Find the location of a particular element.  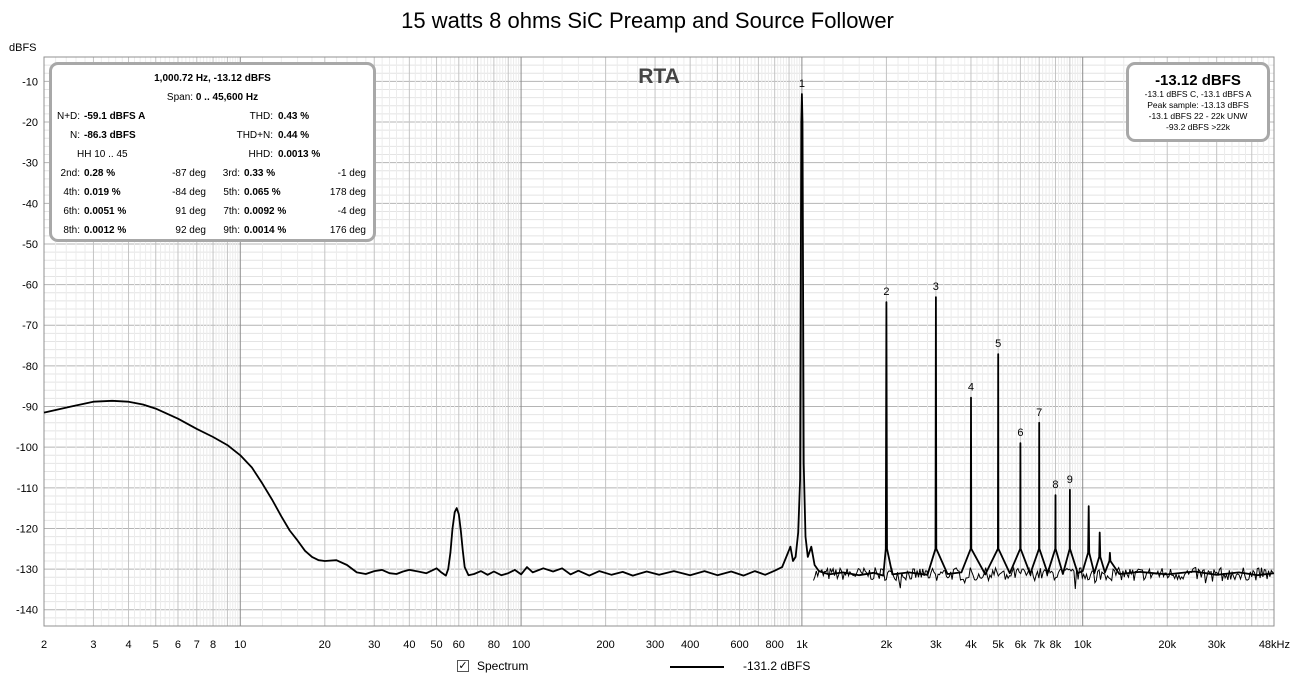

nd-value: -59.1 dBFS A is located at coordinates (115, 116).